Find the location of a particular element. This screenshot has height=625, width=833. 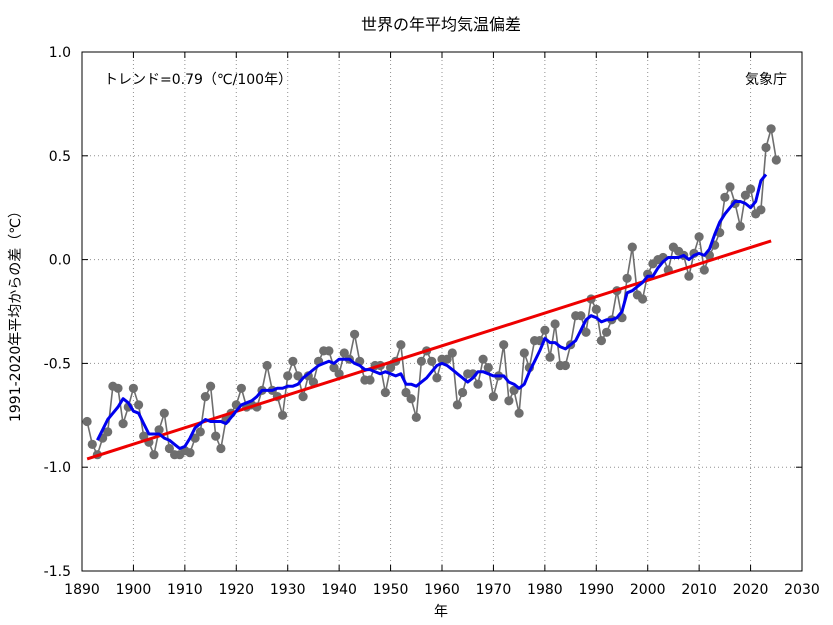

y-tick-label: -1.5 is located at coordinates (57, 572).